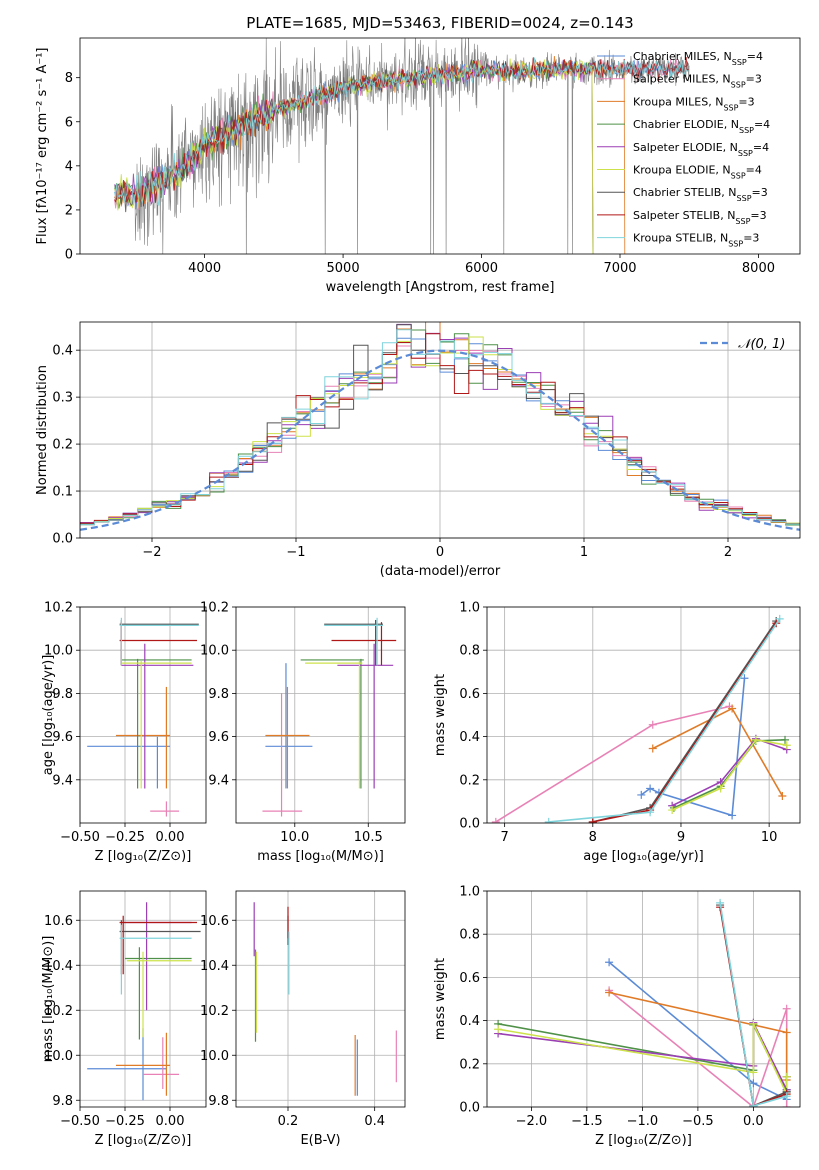 The width and height of the screenshot is (819, 1170). I want to click on legend-entry: Kroupa STELIB, NSSP=3, so click(696, 240).